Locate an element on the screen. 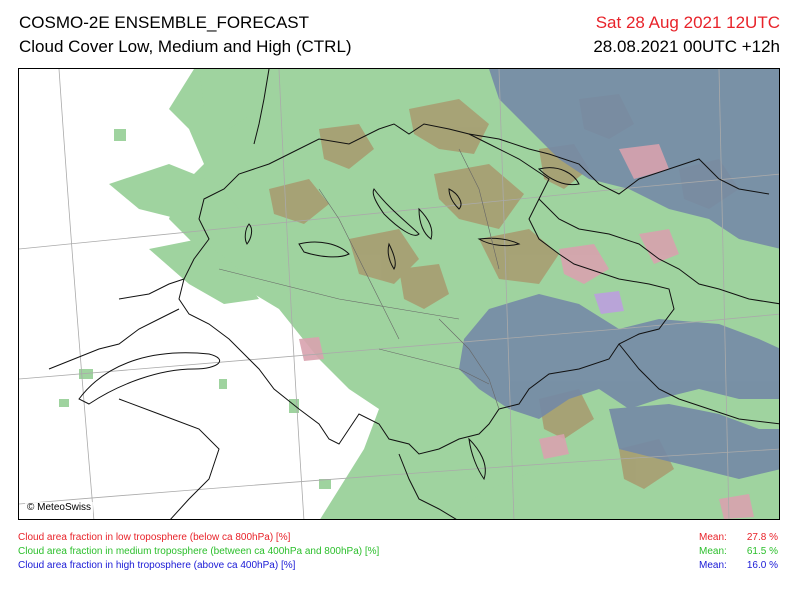  run-time: 28.08.2021 00UTC +12h is located at coordinates (686, 46).